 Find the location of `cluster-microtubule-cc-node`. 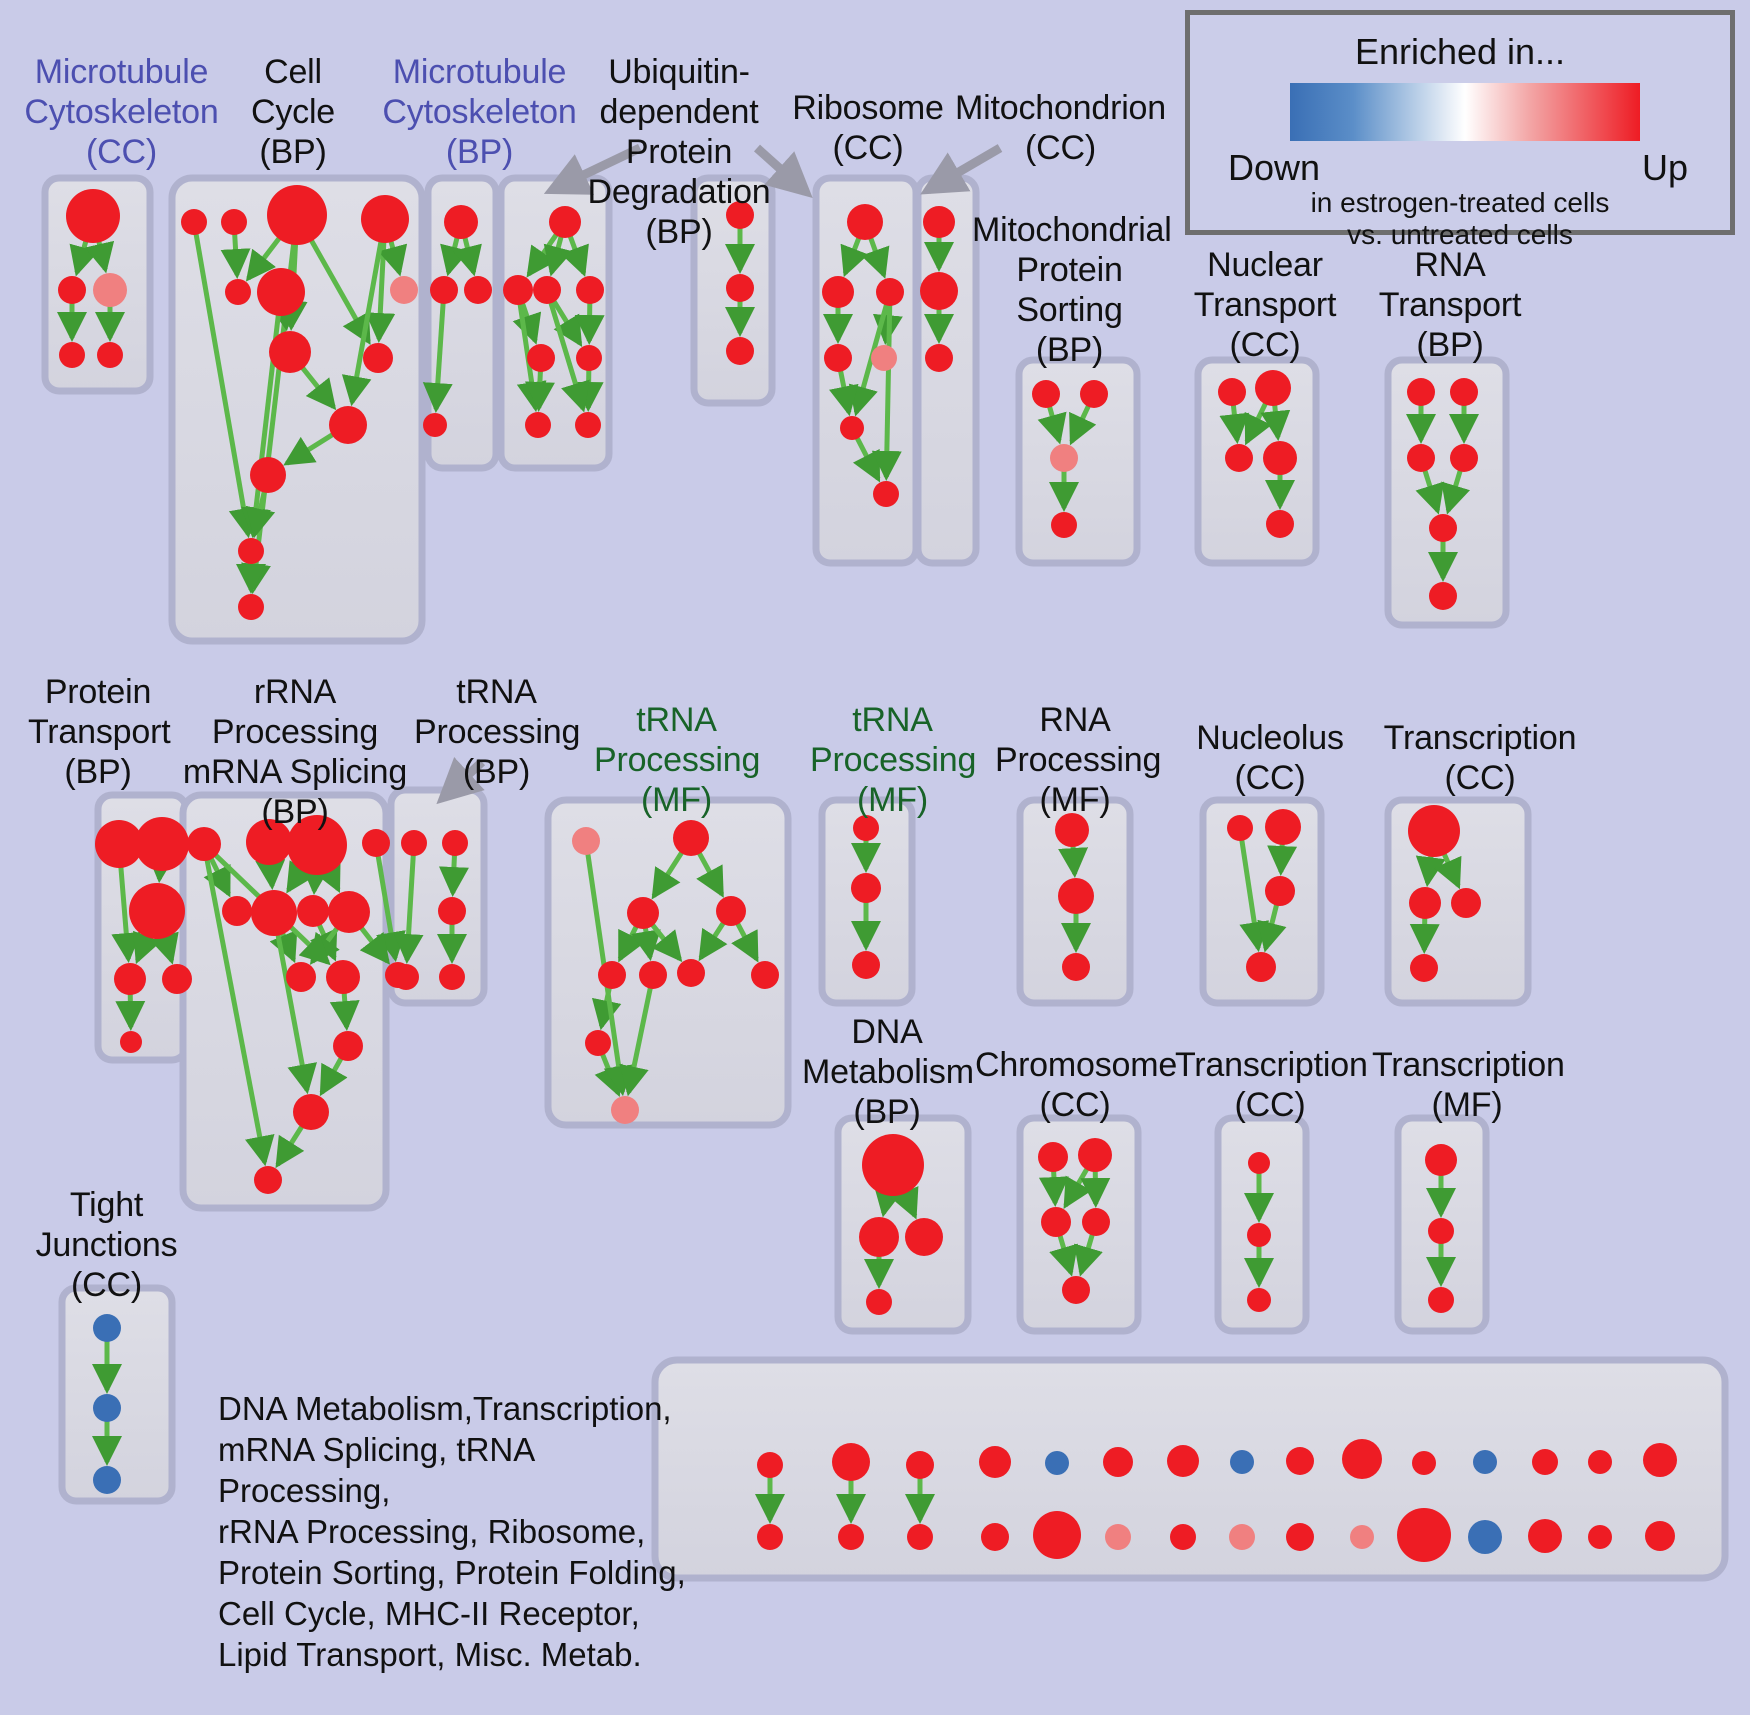

cluster-microtubule-cc-node is located at coordinates (110, 355).